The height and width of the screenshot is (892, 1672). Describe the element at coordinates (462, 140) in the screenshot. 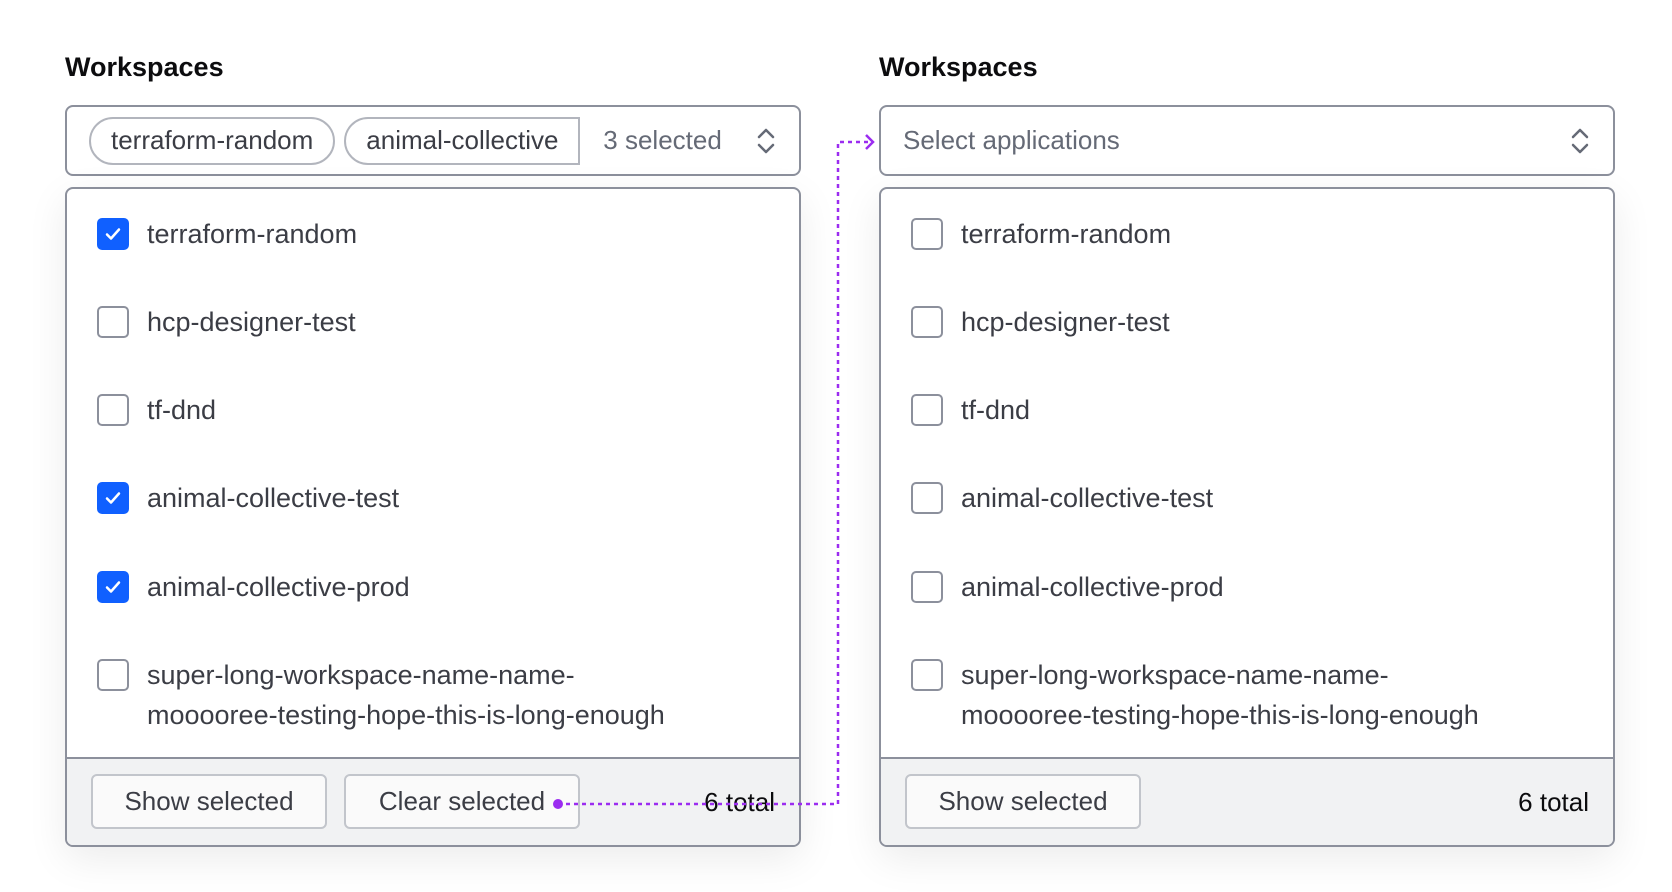

I see `selected-chip: animal-collective` at that location.